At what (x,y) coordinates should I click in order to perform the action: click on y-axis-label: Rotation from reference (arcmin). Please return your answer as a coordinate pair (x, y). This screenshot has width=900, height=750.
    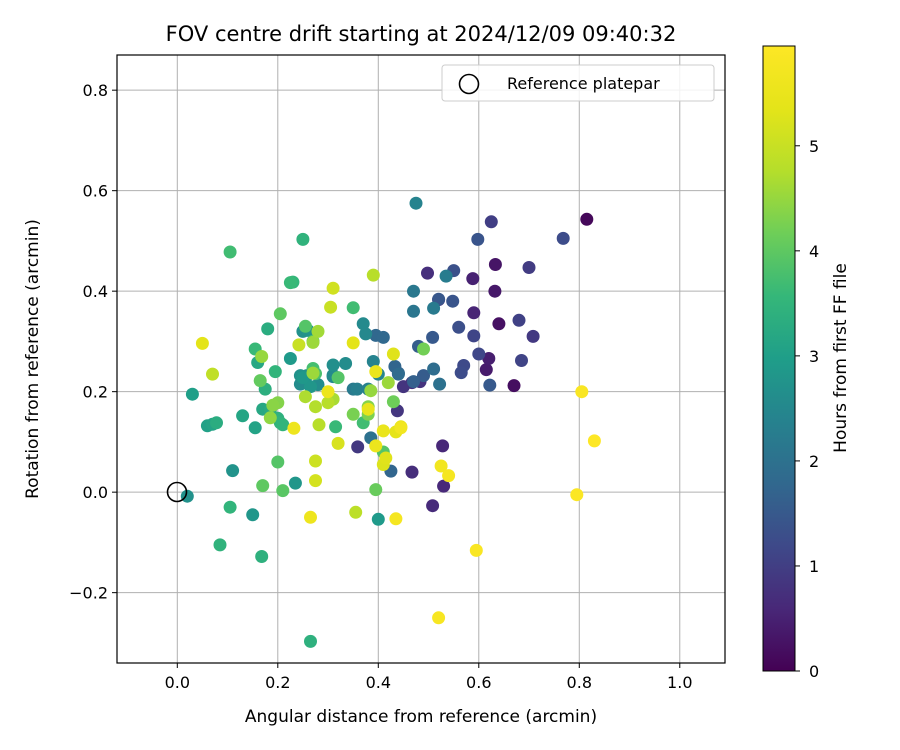
    Looking at the image, I should click on (33, 359).